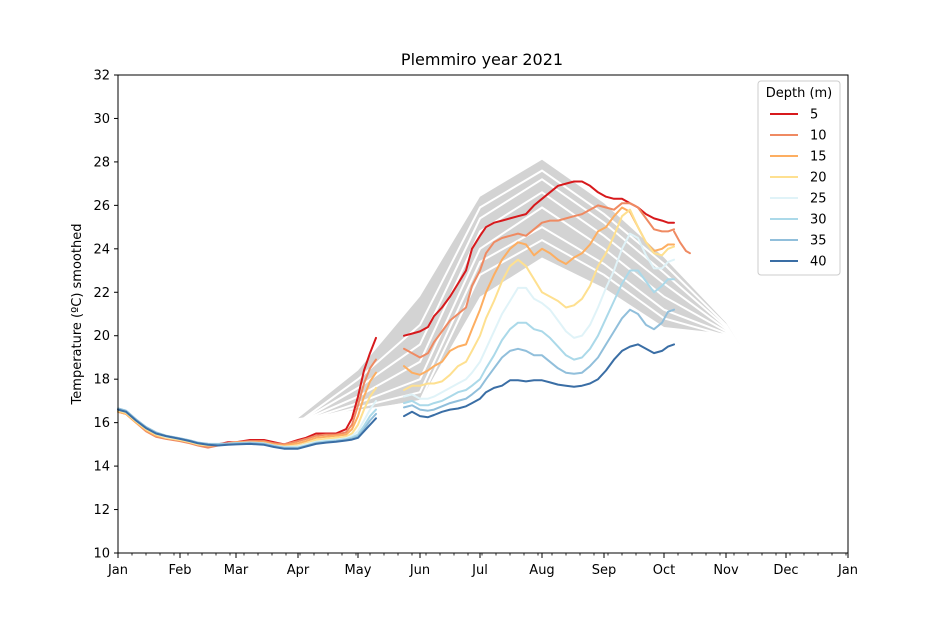 Image resolution: width=942 pixels, height=622 pixels. What do you see at coordinates (77, 315) in the screenshot?
I see `y-axis-label: Temperature (ºC) smoothed` at bounding box center [77, 315].